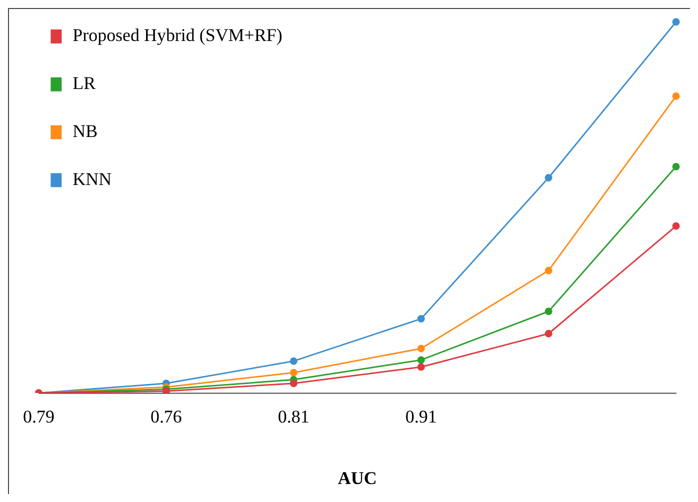  I want to click on legend-label: Proposed Hybrid (SVM+RF), so click(177, 35).